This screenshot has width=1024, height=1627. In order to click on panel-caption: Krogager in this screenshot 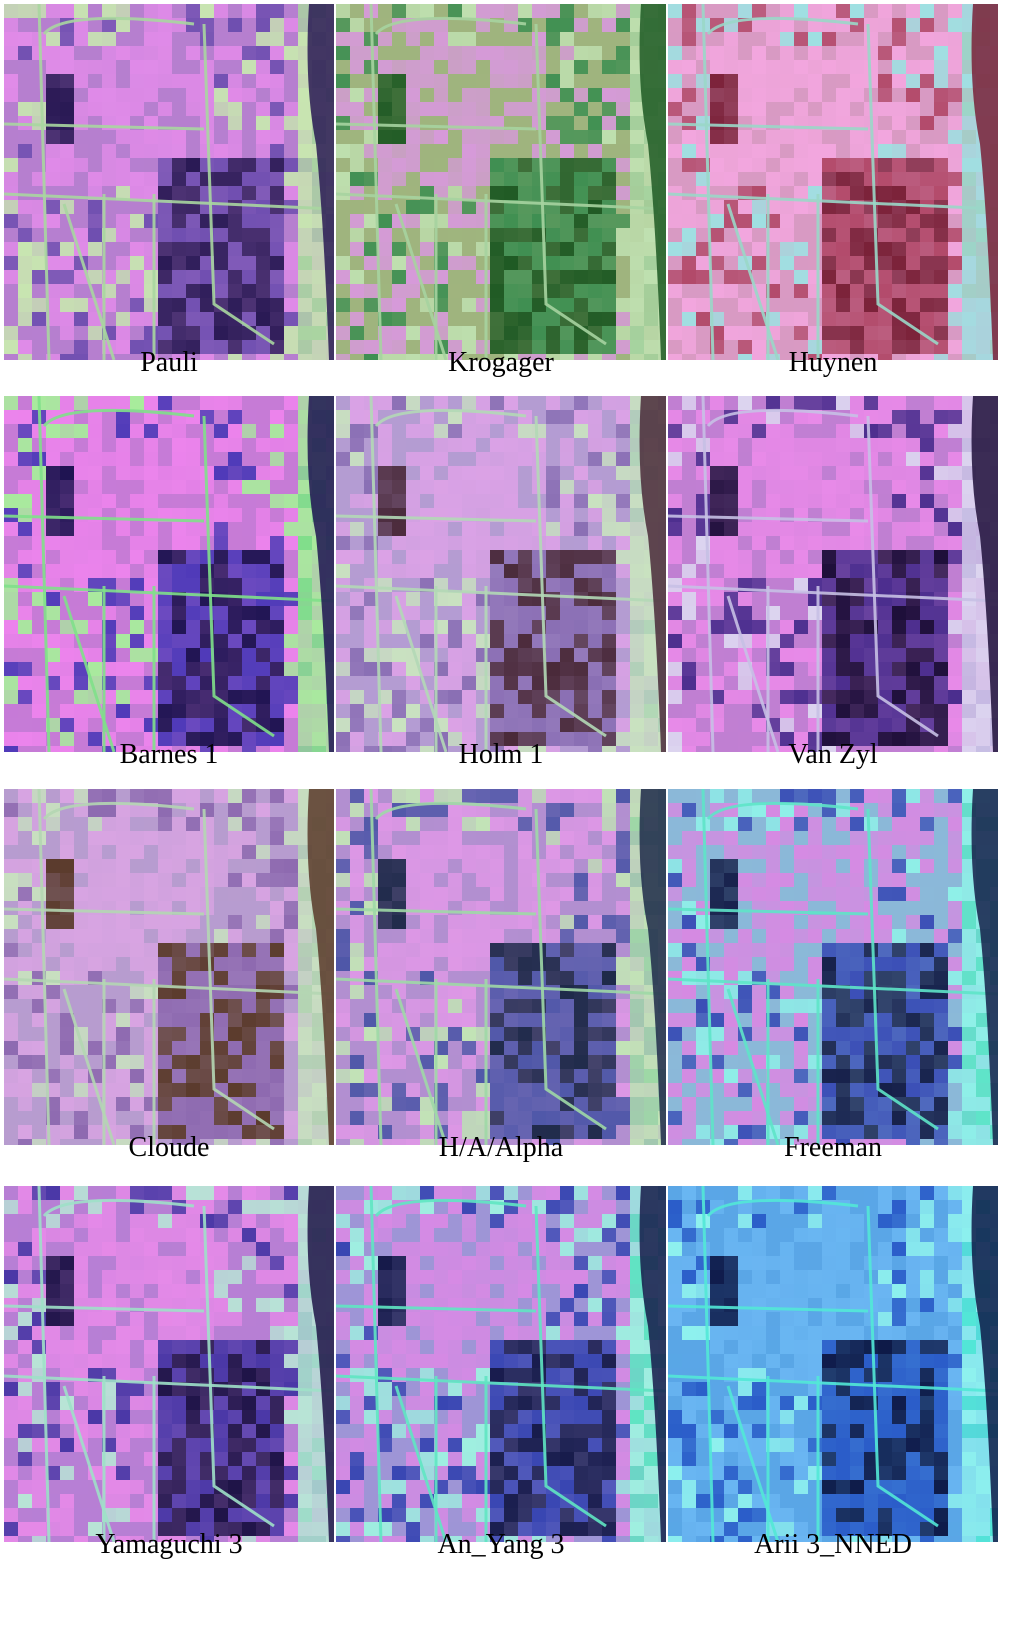, I will do `click(501, 362)`.